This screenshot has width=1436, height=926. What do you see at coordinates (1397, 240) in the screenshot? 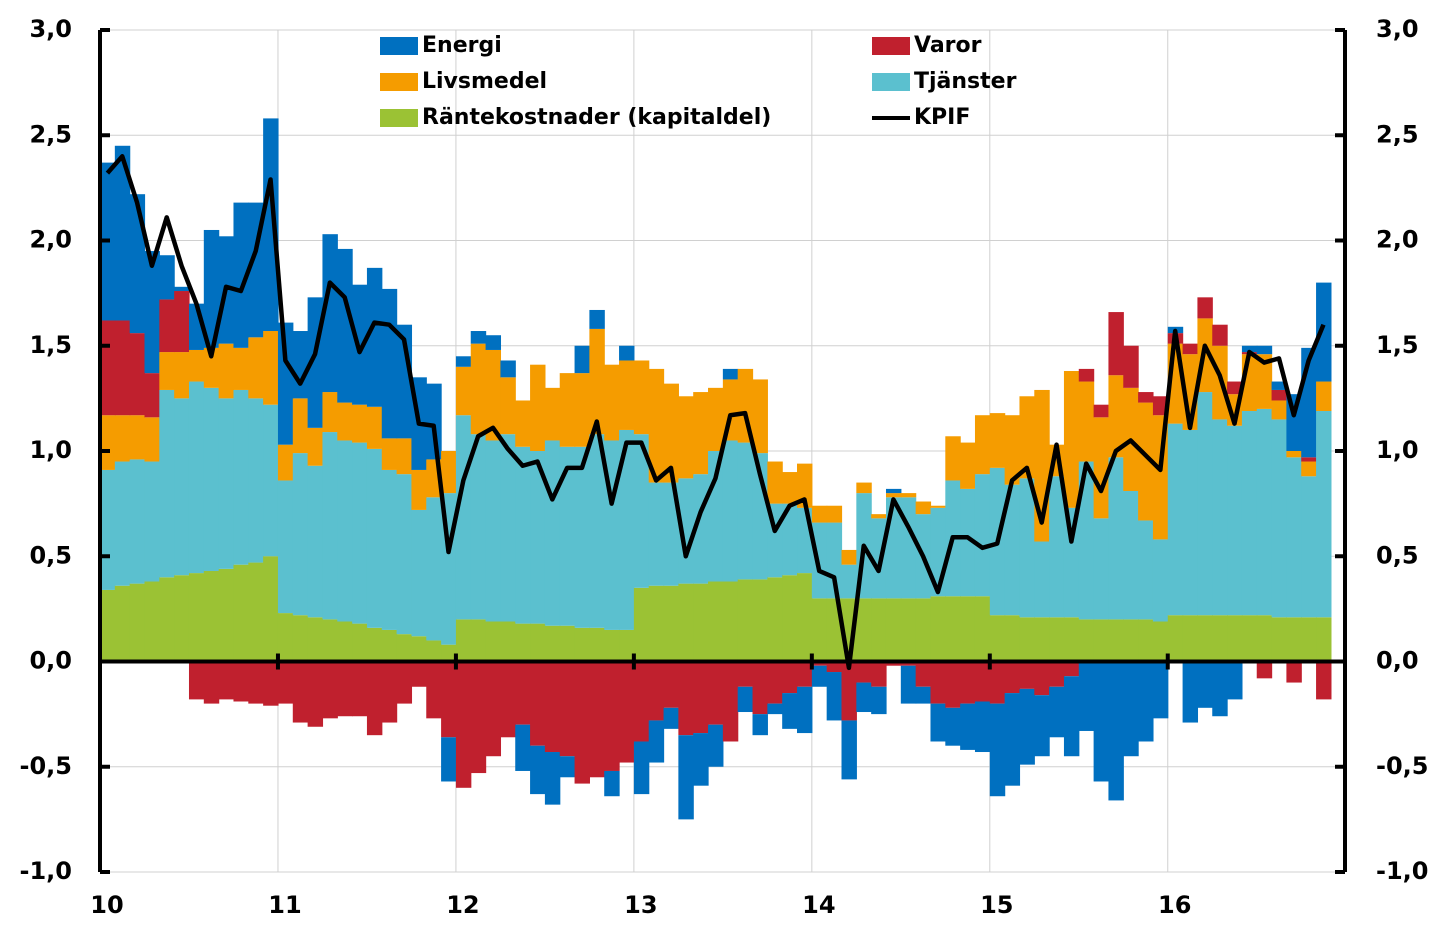
I see `y2-tick-label: 2,0` at bounding box center [1397, 240].